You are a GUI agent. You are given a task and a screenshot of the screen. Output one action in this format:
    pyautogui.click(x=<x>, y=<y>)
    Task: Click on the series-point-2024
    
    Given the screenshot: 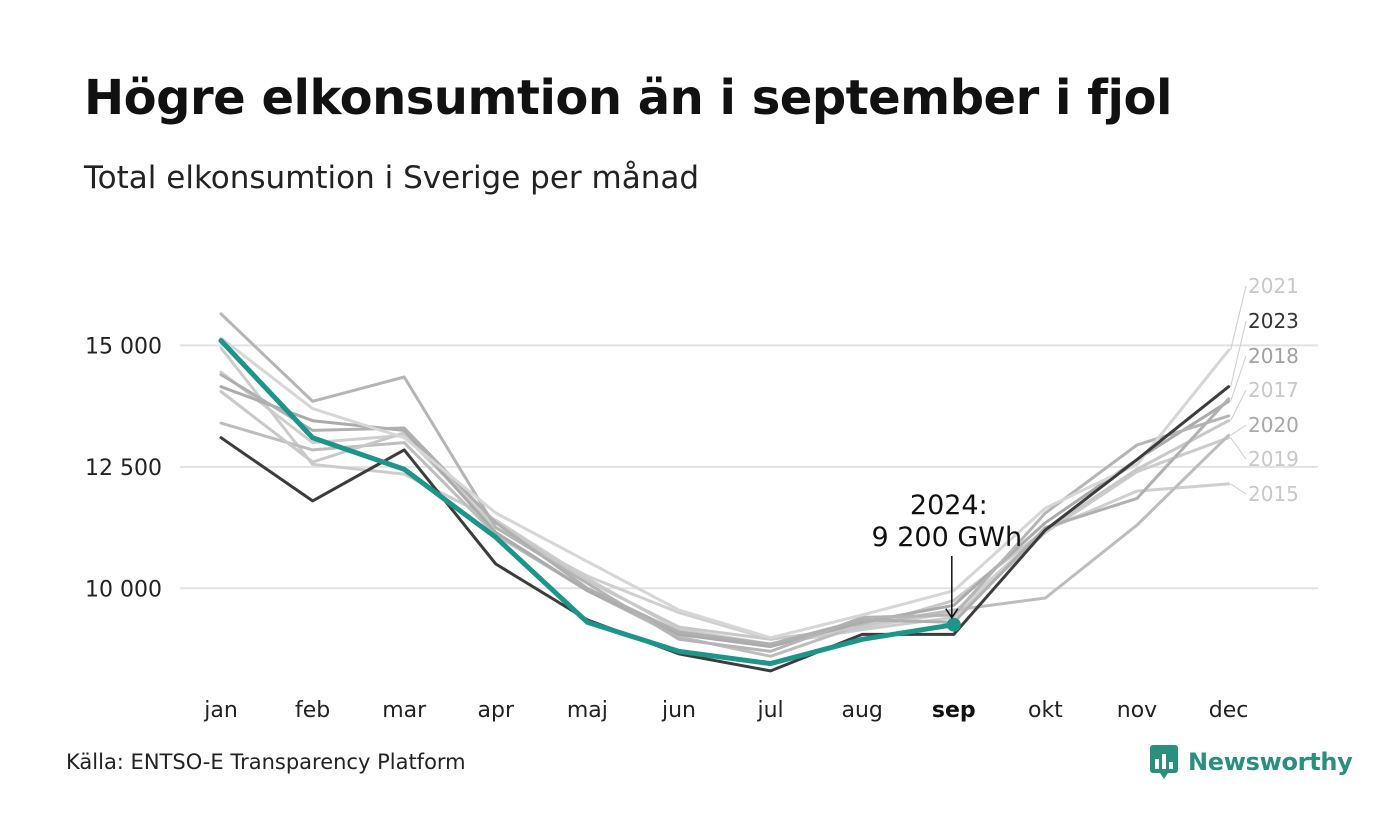 What is the action you would take?
    pyautogui.click(x=953, y=624)
    